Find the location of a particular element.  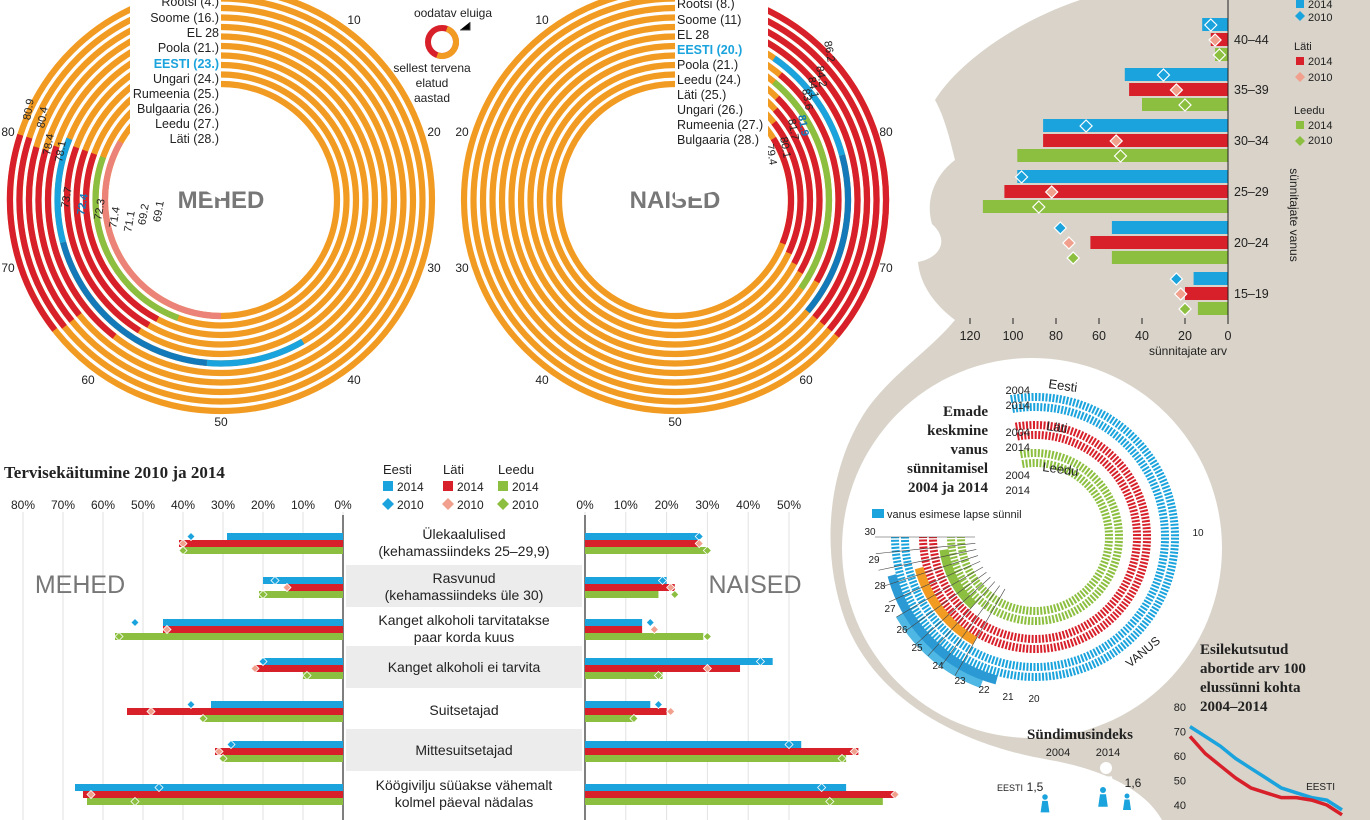

health-legend-year: 2010 is located at coordinates (410, 505).